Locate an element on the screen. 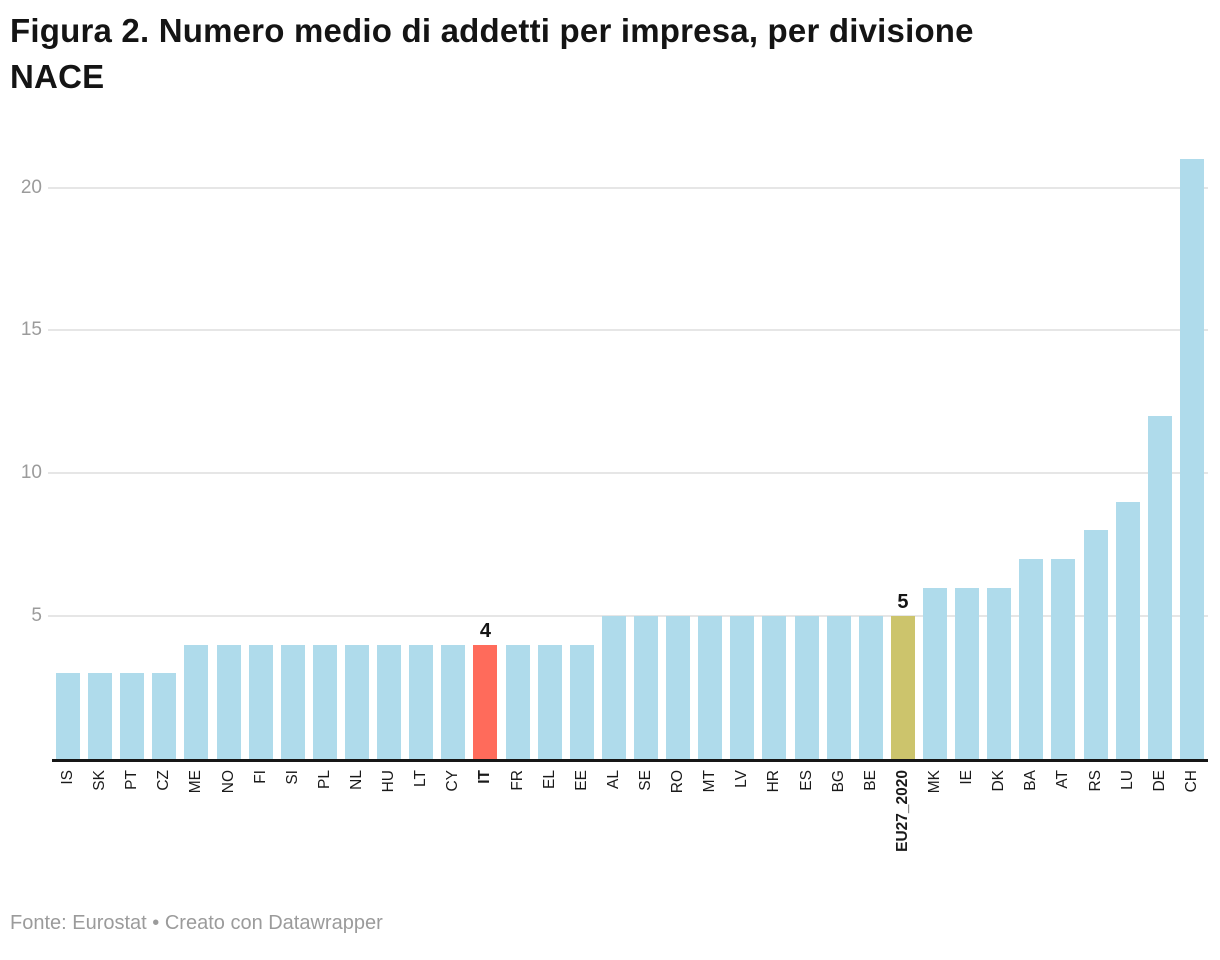  x-axis-label-BA: BA is located at coordinates (1031, 780).